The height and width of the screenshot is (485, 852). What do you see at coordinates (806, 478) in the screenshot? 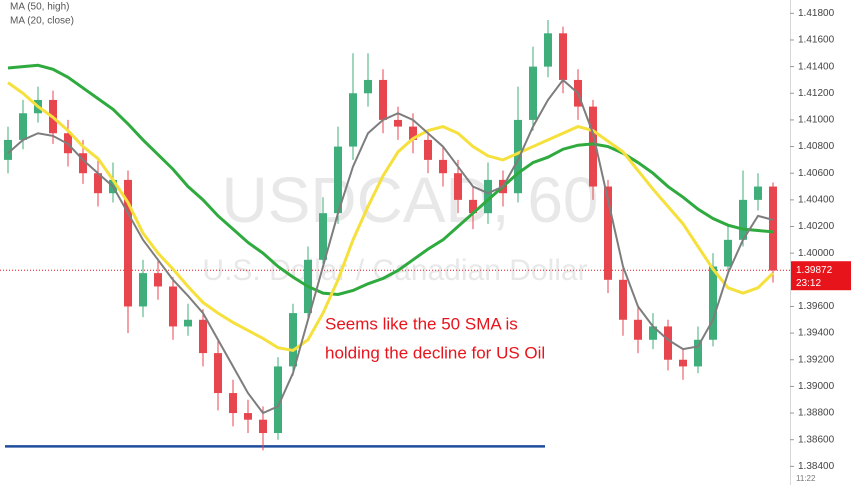
I see `clock: 11:22` at bounding box center [806, 478].